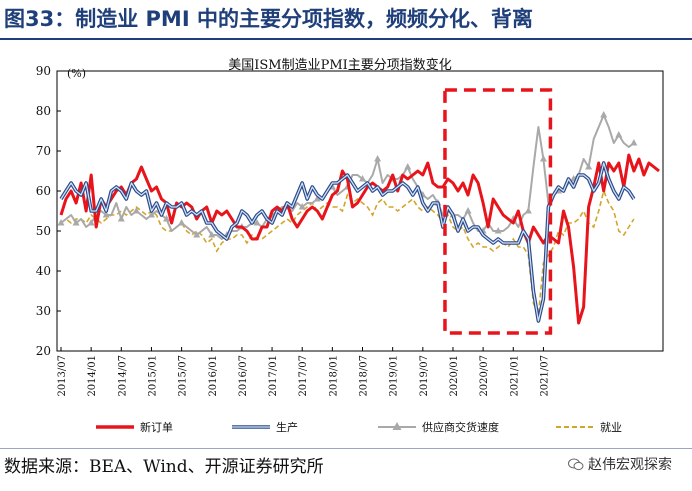  Describe the element at coordinates (92, 376) in the screenshot. I see `x-tick-label: 2014/01` at that location.